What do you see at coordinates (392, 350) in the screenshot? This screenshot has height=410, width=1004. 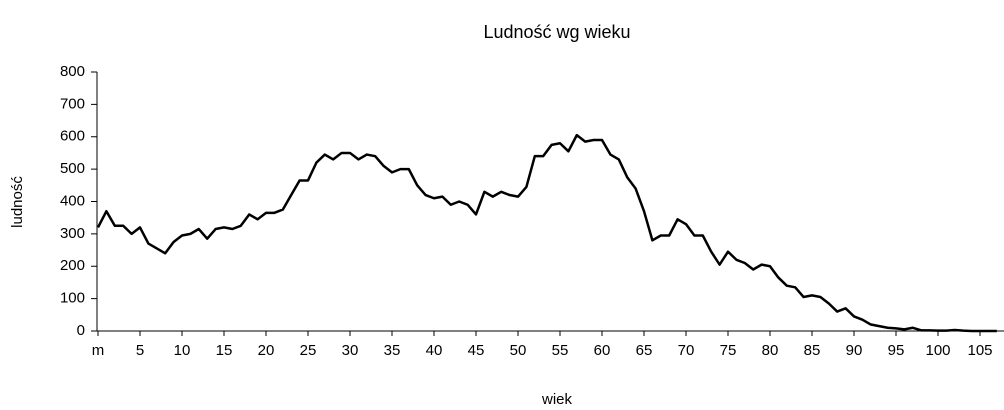 I see `x-tick-label: 35` at bounding box center [392, 350].